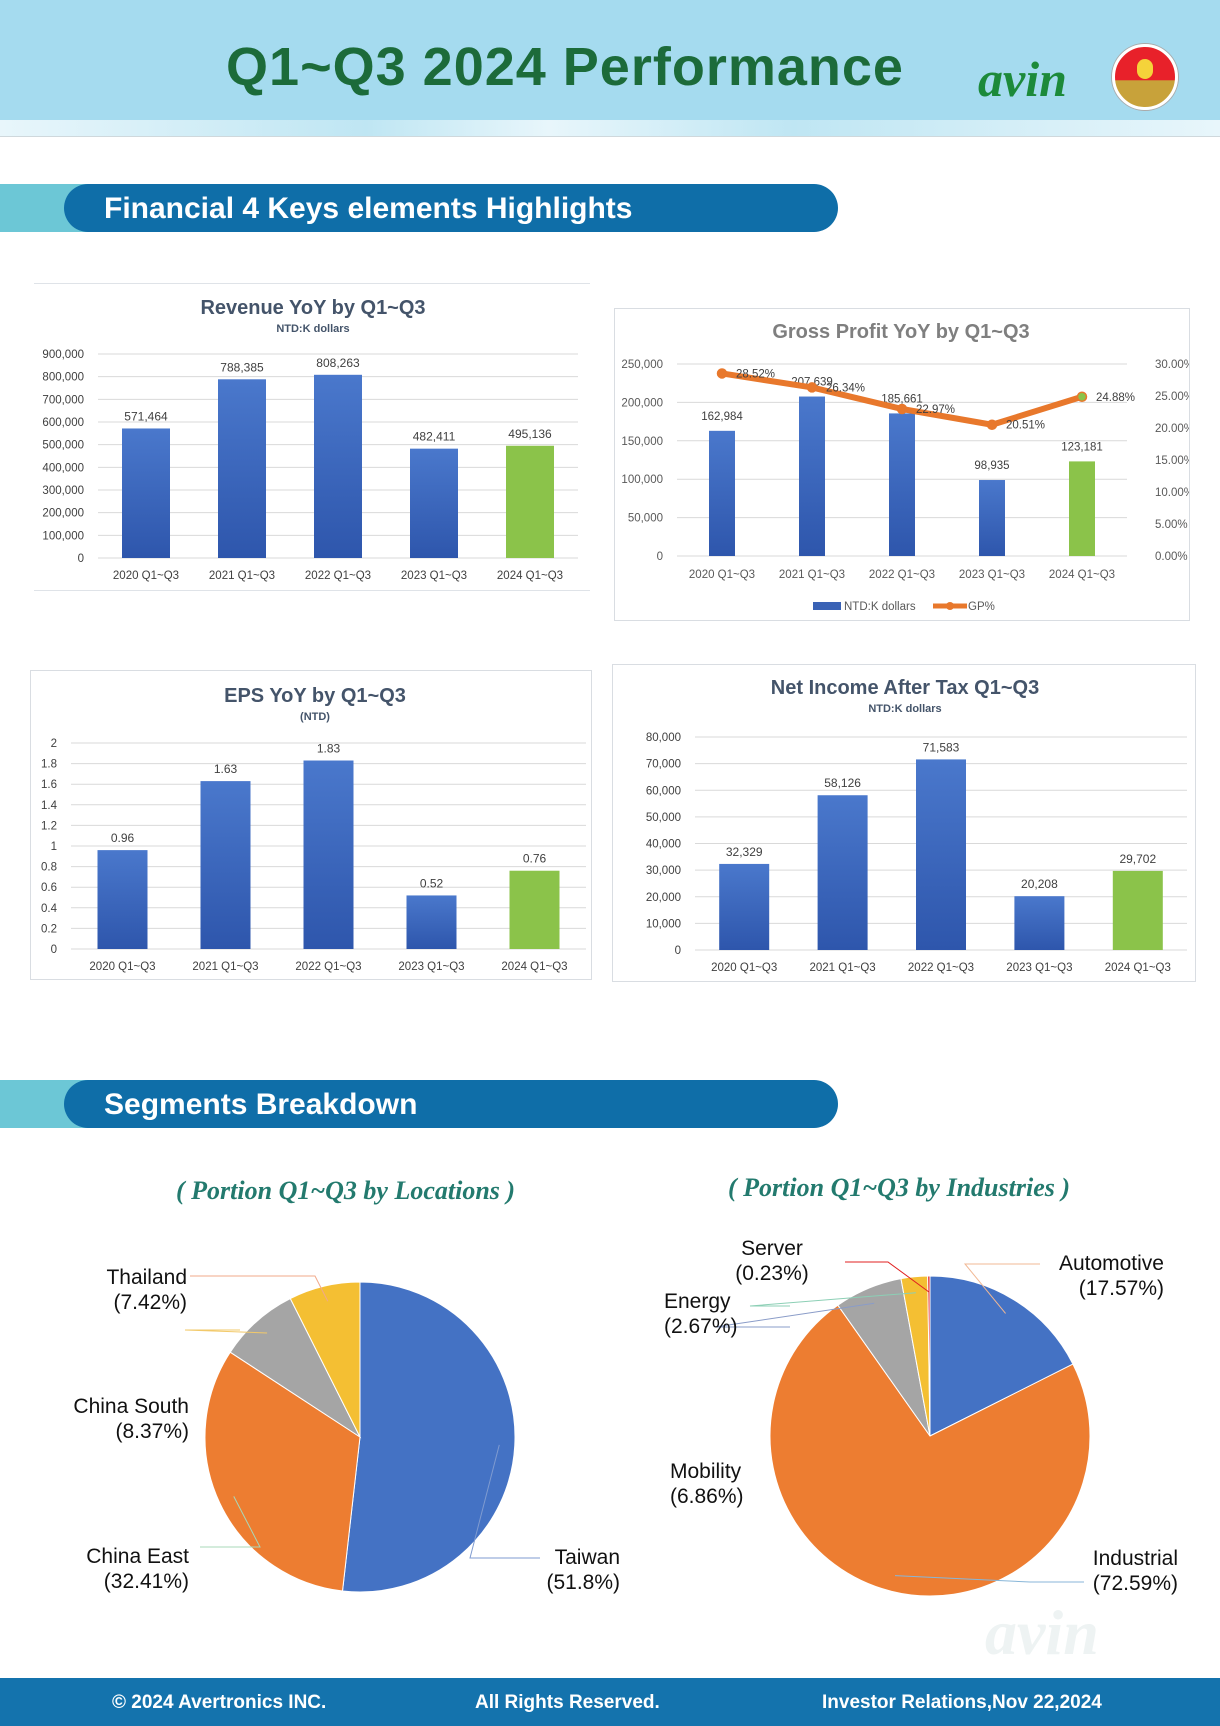 This screenshot has width=1220, height=1726. Describe the element at coordinates (707, 1496) in the screenshot. I see `pie-label-value: (6.86%)` at that location.